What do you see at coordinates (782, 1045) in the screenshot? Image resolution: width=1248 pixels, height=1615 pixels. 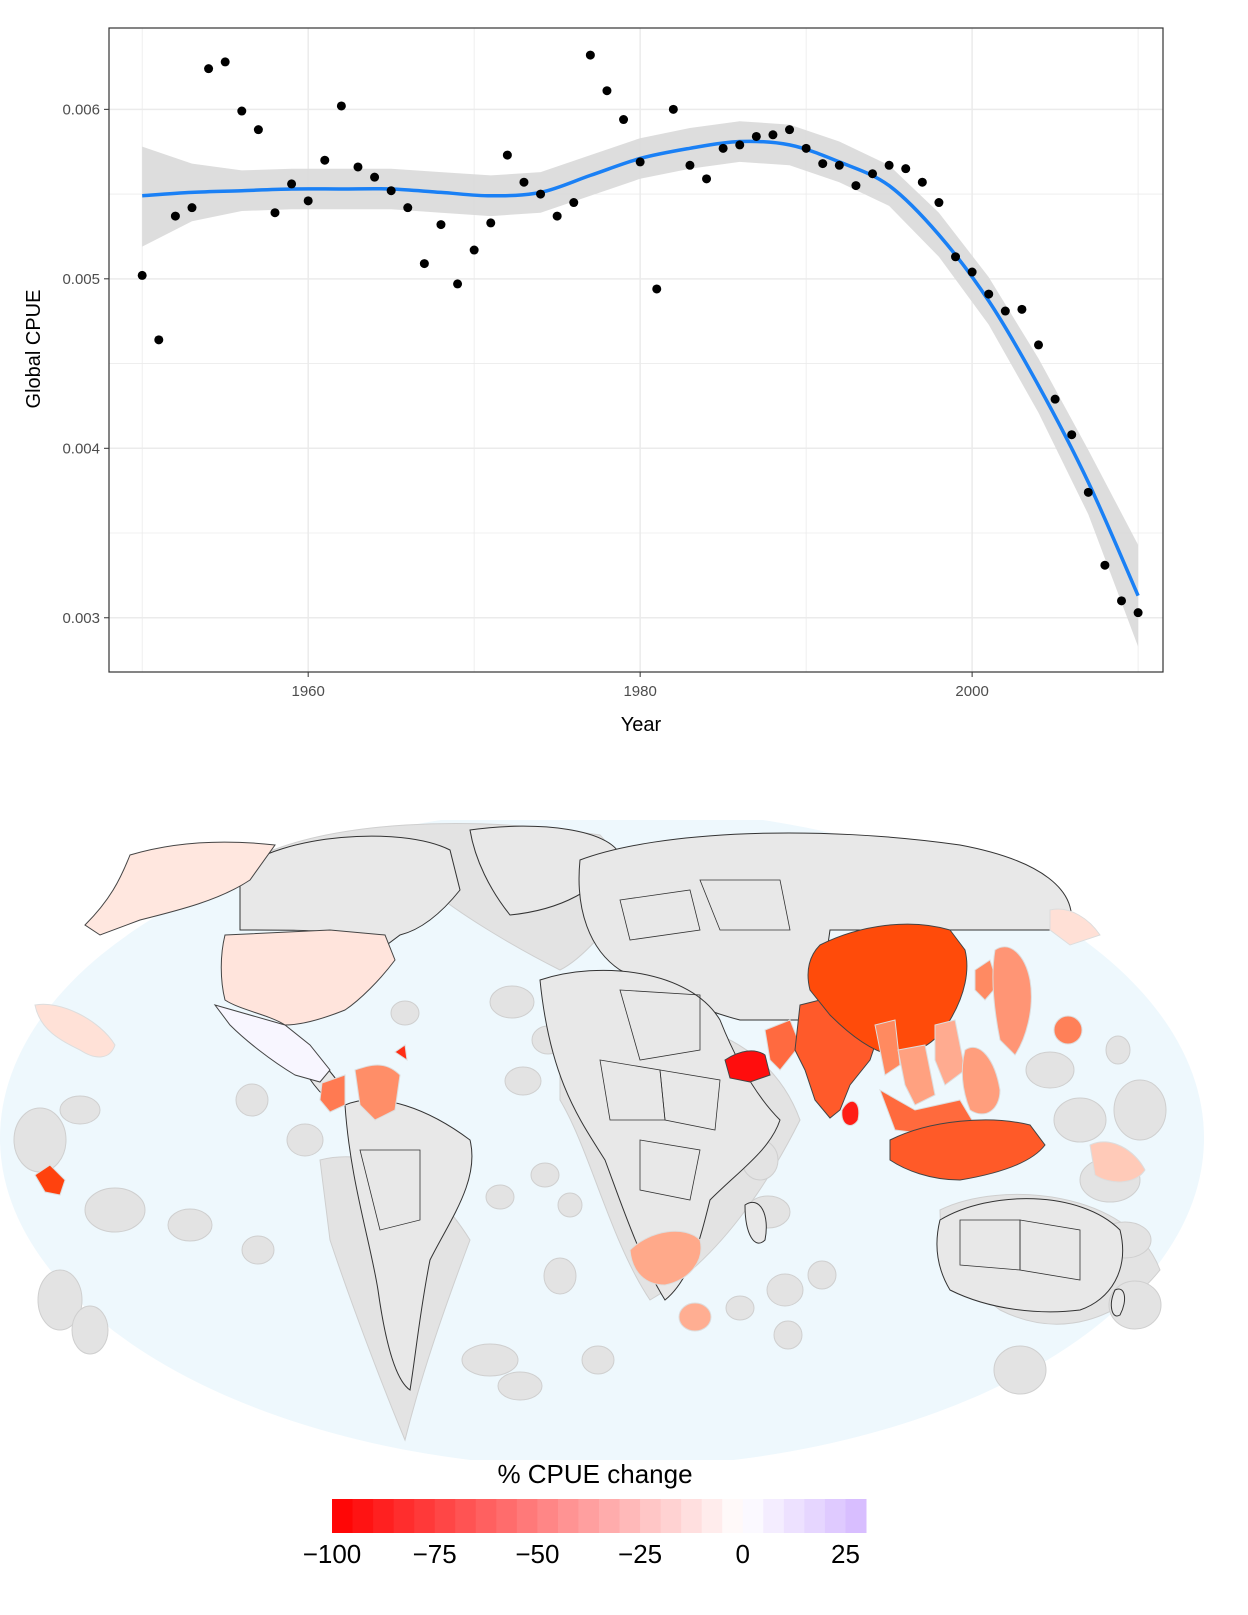 I see `region-pakistan` at bounding box center [782, 1045].